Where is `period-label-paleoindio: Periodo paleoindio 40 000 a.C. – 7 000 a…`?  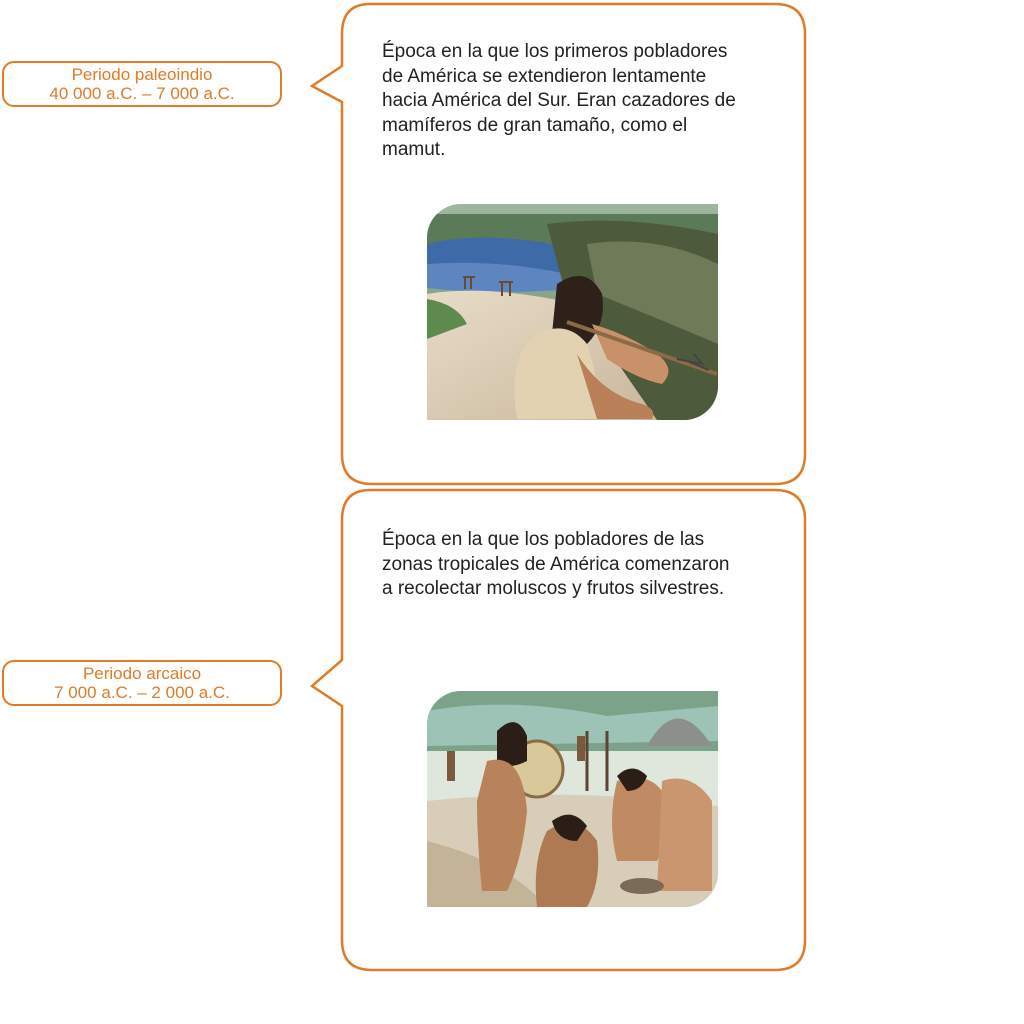
period-label-paleoindio: Periodo paleoindio 40 000 a.C. – 7 000 a… is located at coordinates (142, 84).